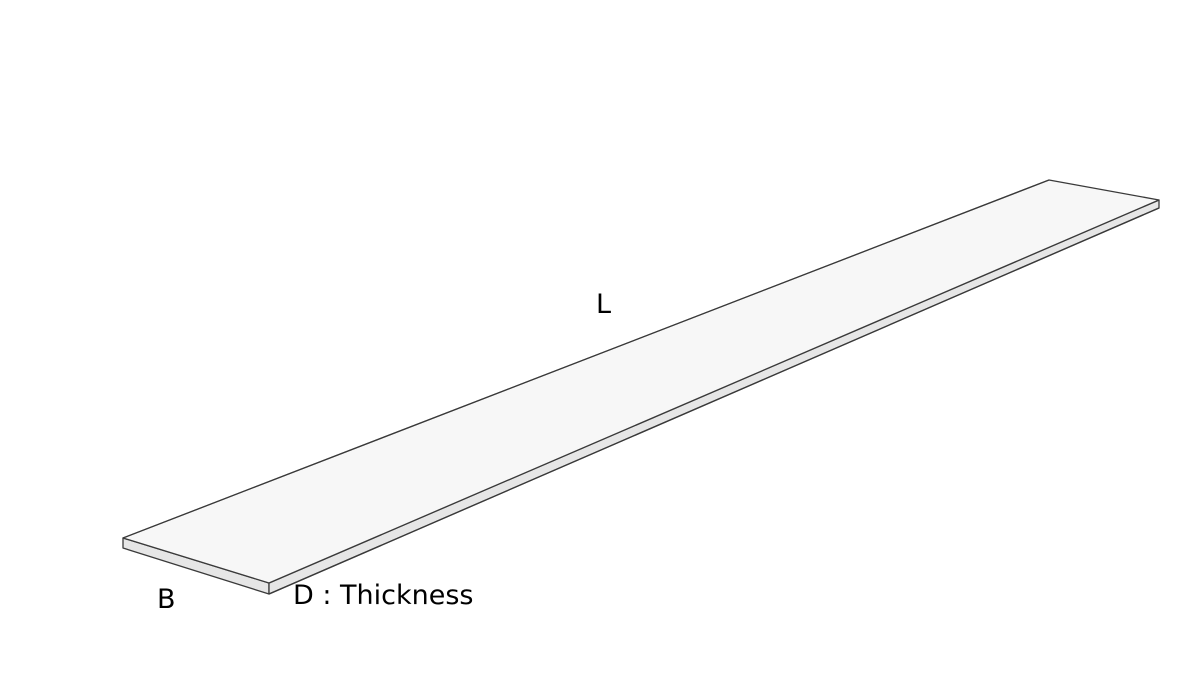 The width and height of the screenshot is (1200, 700). What do you see at coordinates (166, 599) in the screenshot?
I see `width-label: B` at bounding box center [166, 599].